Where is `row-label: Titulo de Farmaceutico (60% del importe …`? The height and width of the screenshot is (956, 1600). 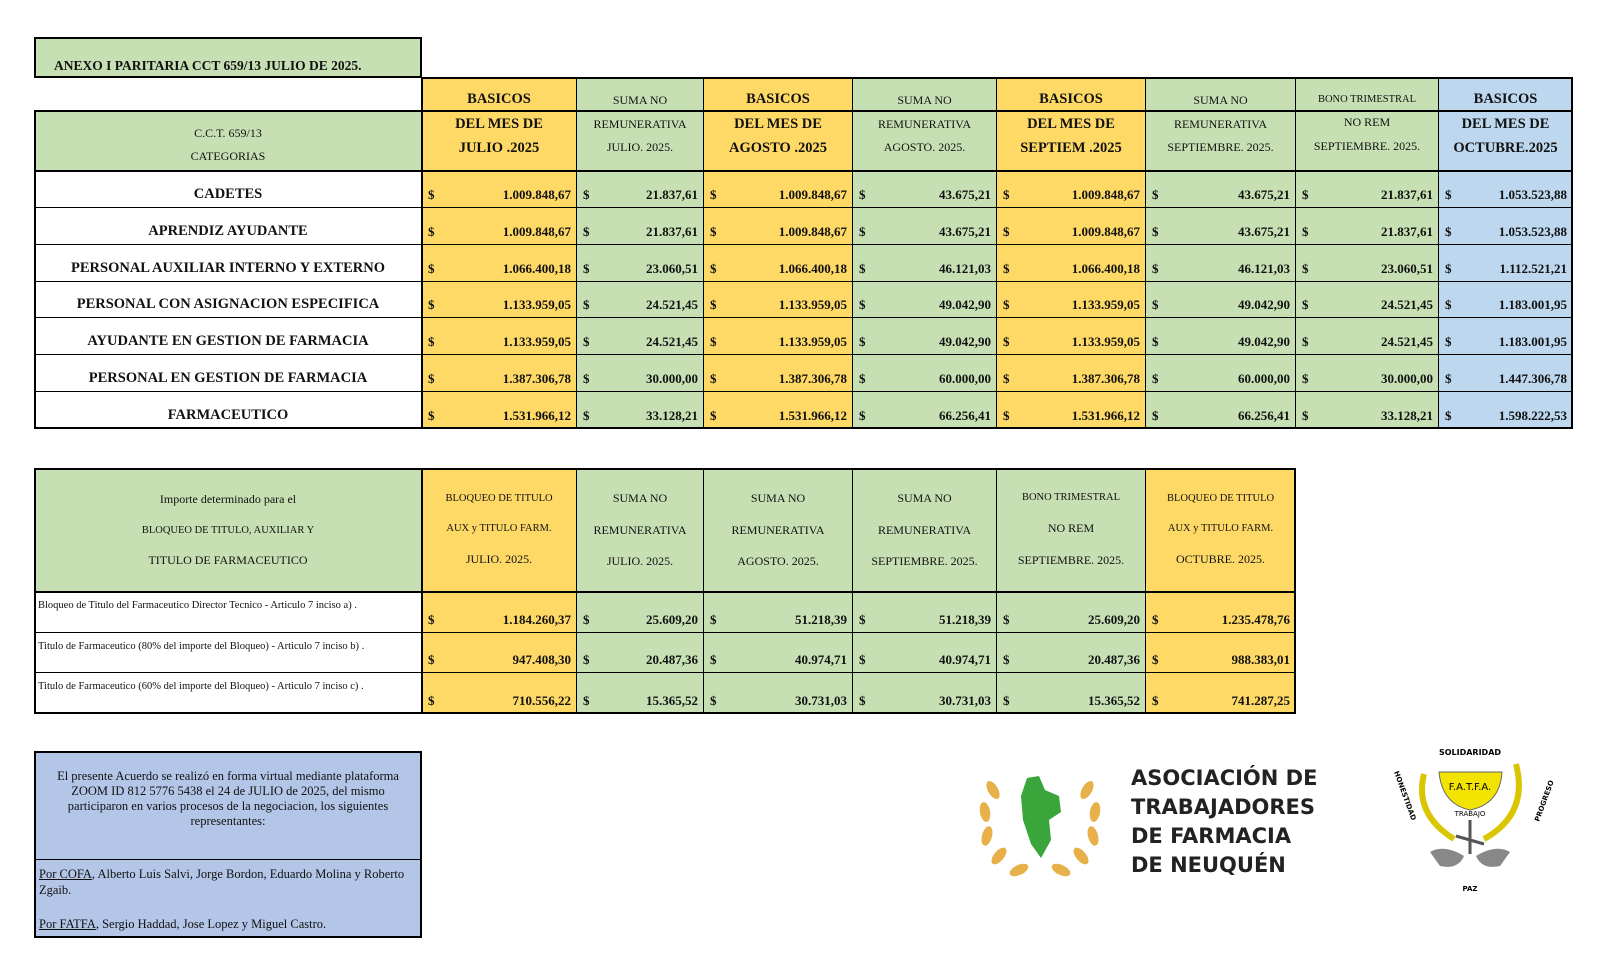
row-label: Titulo de Farmaceutico (60% del importe … is located at coordinates (228, 693).